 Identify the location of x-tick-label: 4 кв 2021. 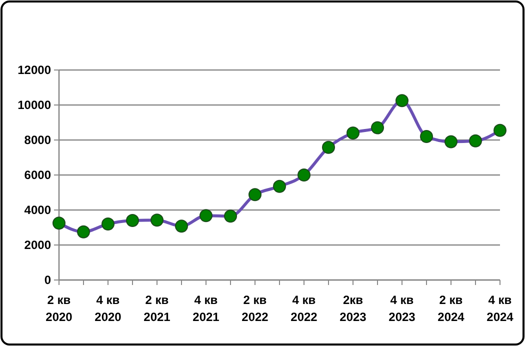
(206, 308).